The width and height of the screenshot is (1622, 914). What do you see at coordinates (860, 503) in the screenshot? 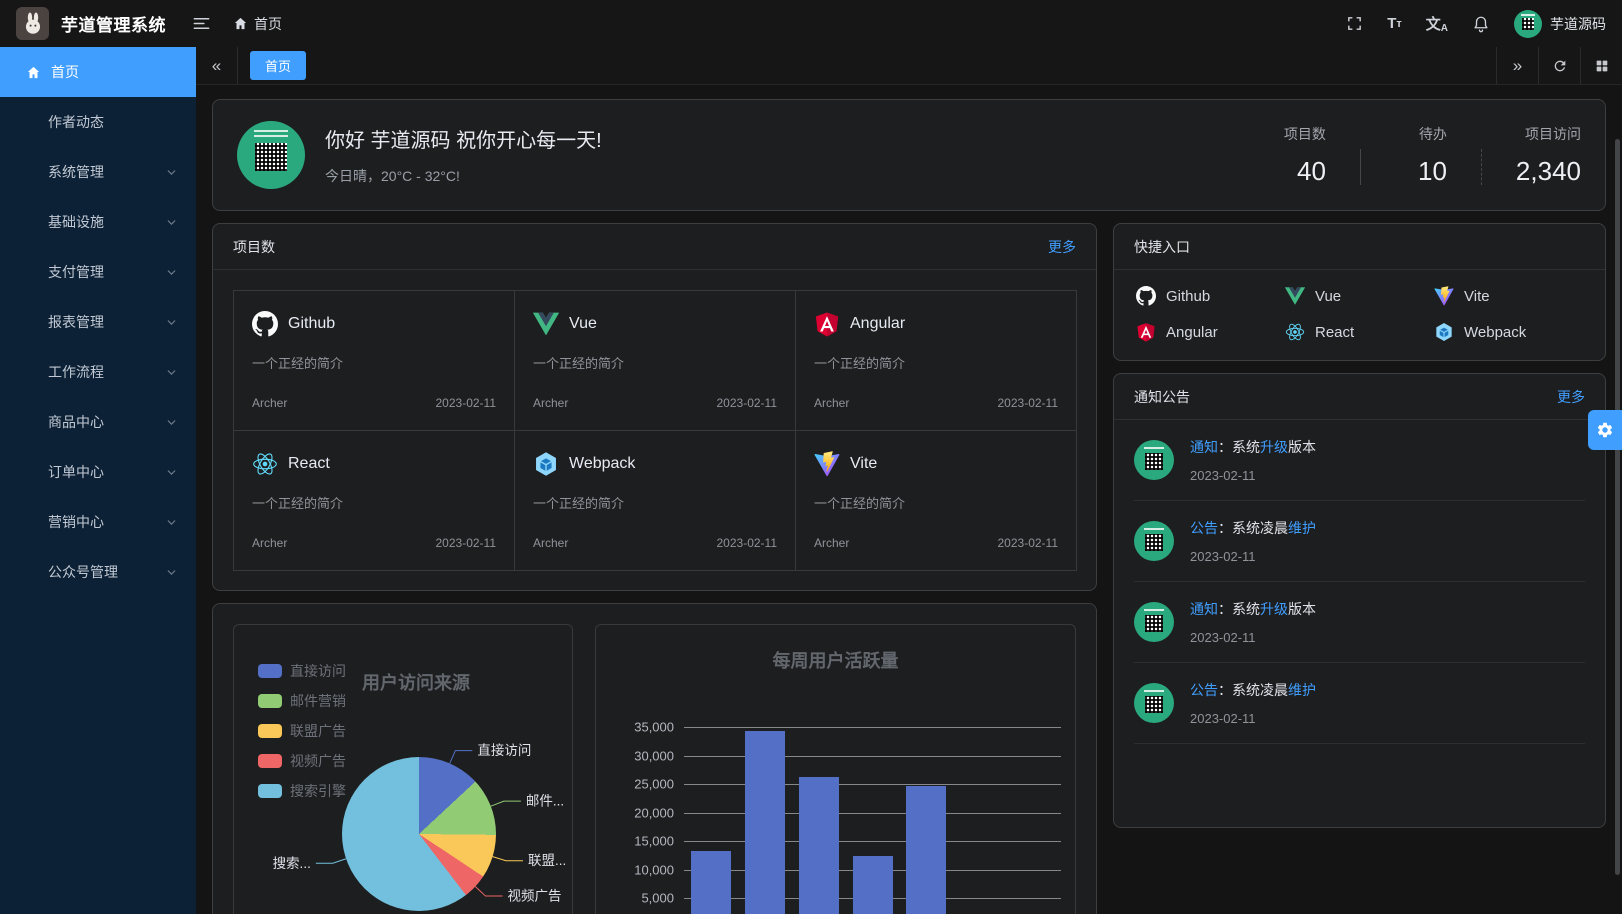
I see `project-desc: 一个正经的简介` at bounding box center [860, 503].